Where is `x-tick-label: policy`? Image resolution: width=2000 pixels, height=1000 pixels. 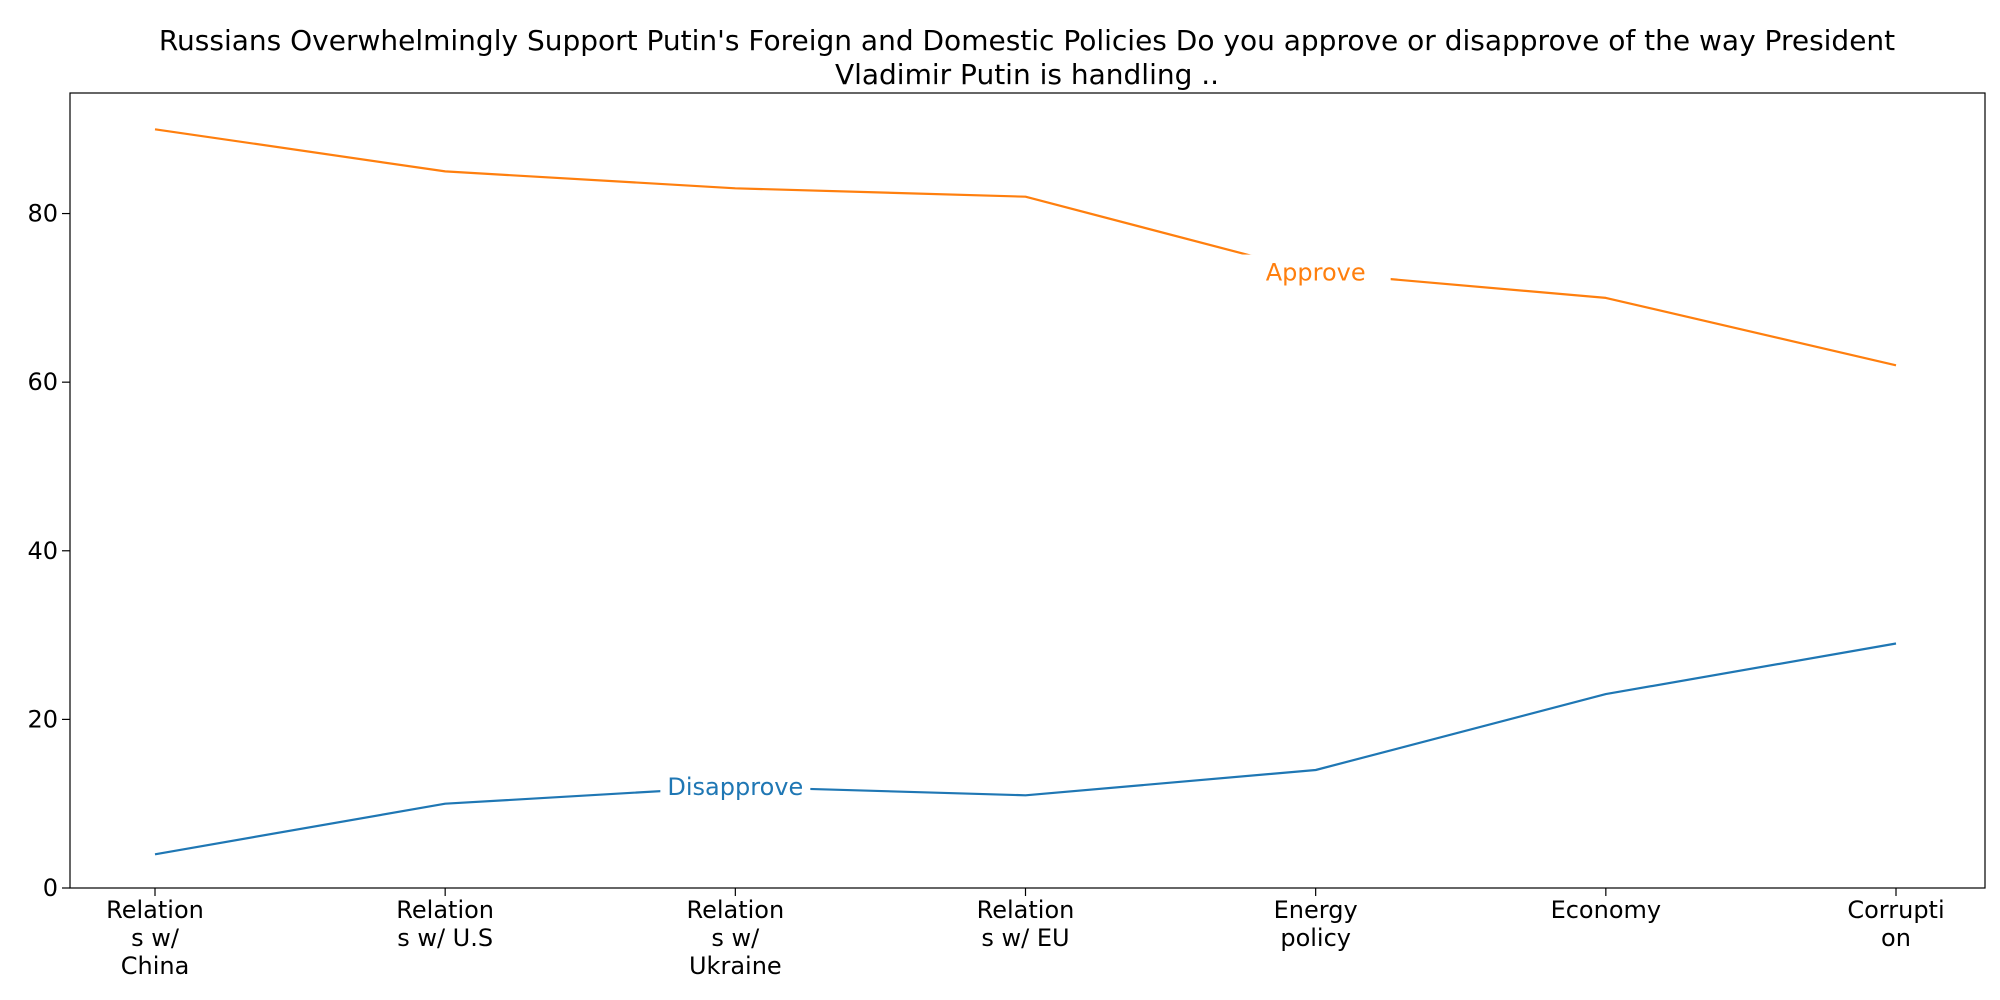
x-tick-label: policy is located at coordinates (1315, 938).